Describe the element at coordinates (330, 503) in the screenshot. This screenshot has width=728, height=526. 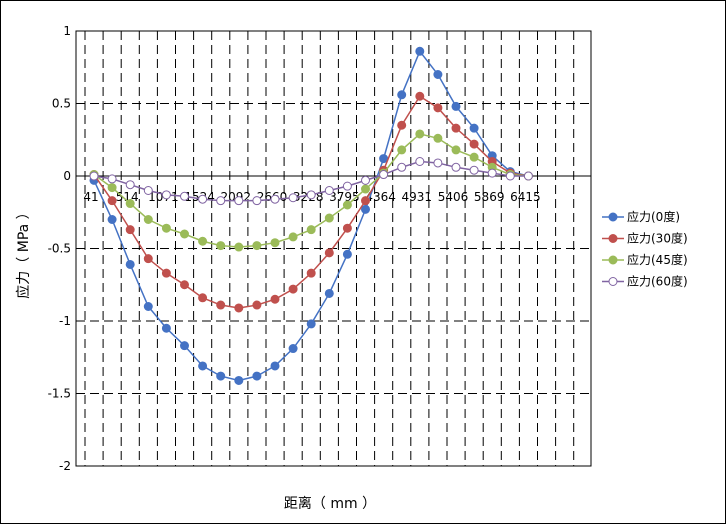
I see `x-axis-title: 距离（ mm ）` at that location.